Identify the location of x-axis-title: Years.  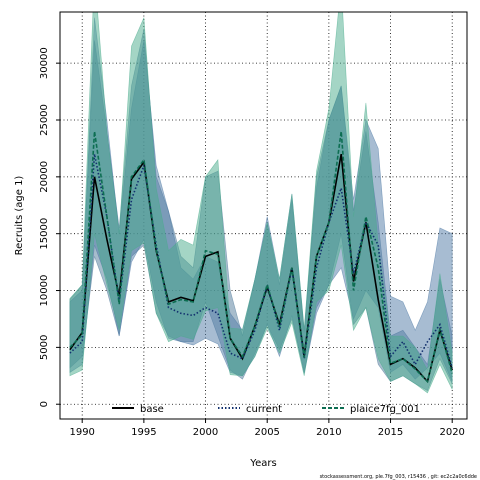
(262, 463).